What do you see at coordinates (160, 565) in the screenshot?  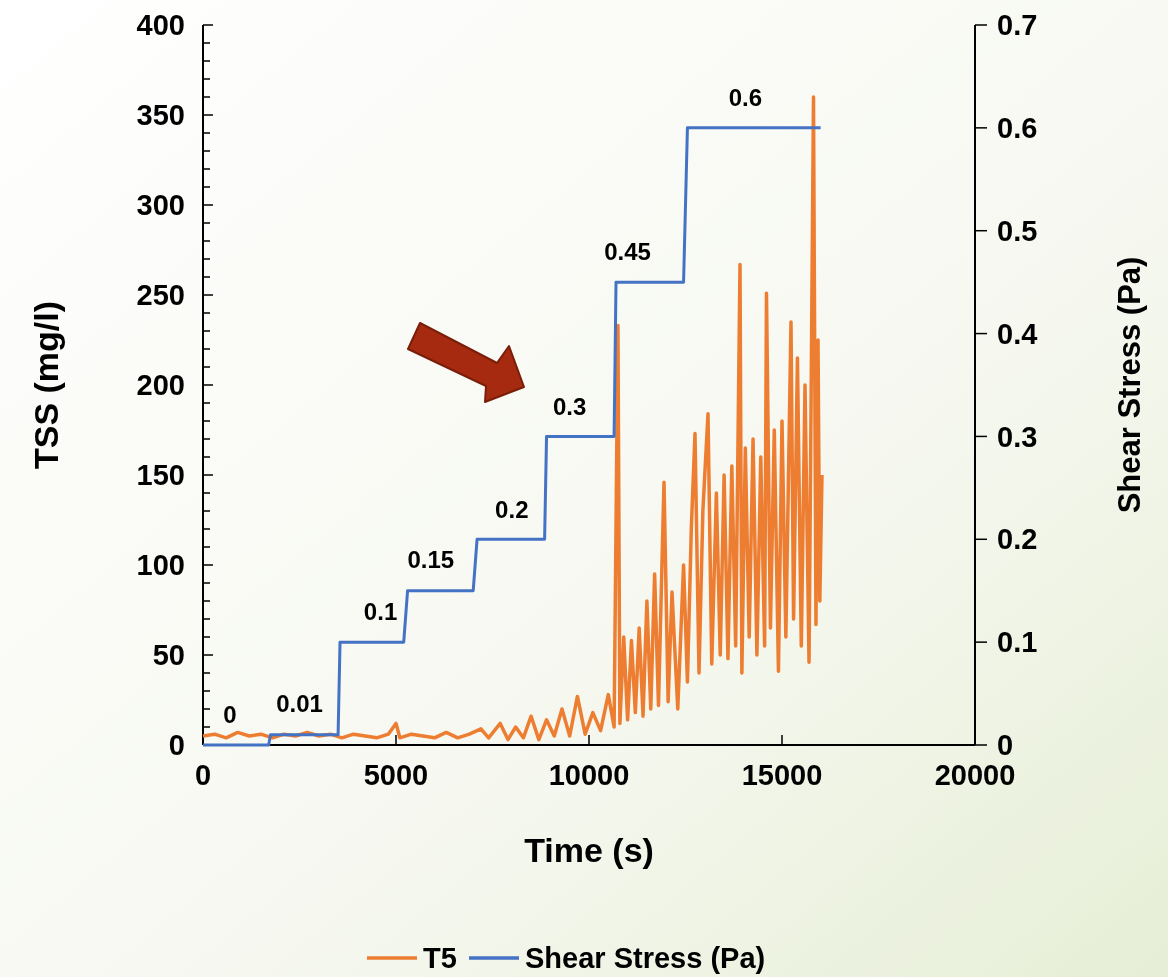 I see `y-tick-label: 100` at bounding box center [160, 565].